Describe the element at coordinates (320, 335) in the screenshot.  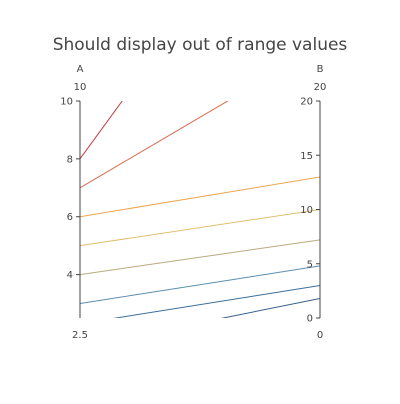
I see `axis-b-range-min: 0` at that location.